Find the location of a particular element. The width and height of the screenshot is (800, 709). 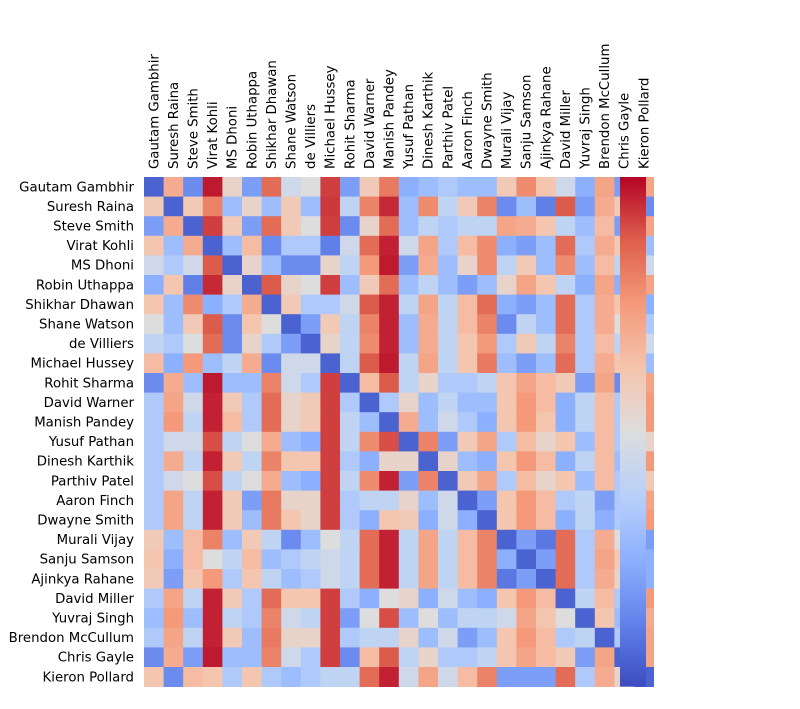

x-tick-label: Gautam Gambhir is located at coordinates (154, 111).